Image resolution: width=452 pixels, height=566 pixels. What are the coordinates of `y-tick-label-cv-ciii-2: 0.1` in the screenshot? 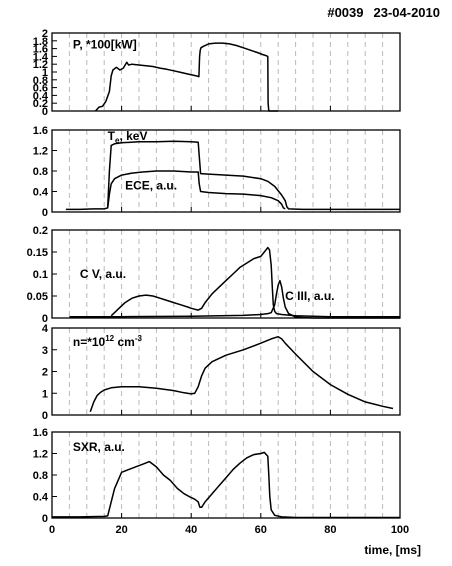 It's located at (40, 275).